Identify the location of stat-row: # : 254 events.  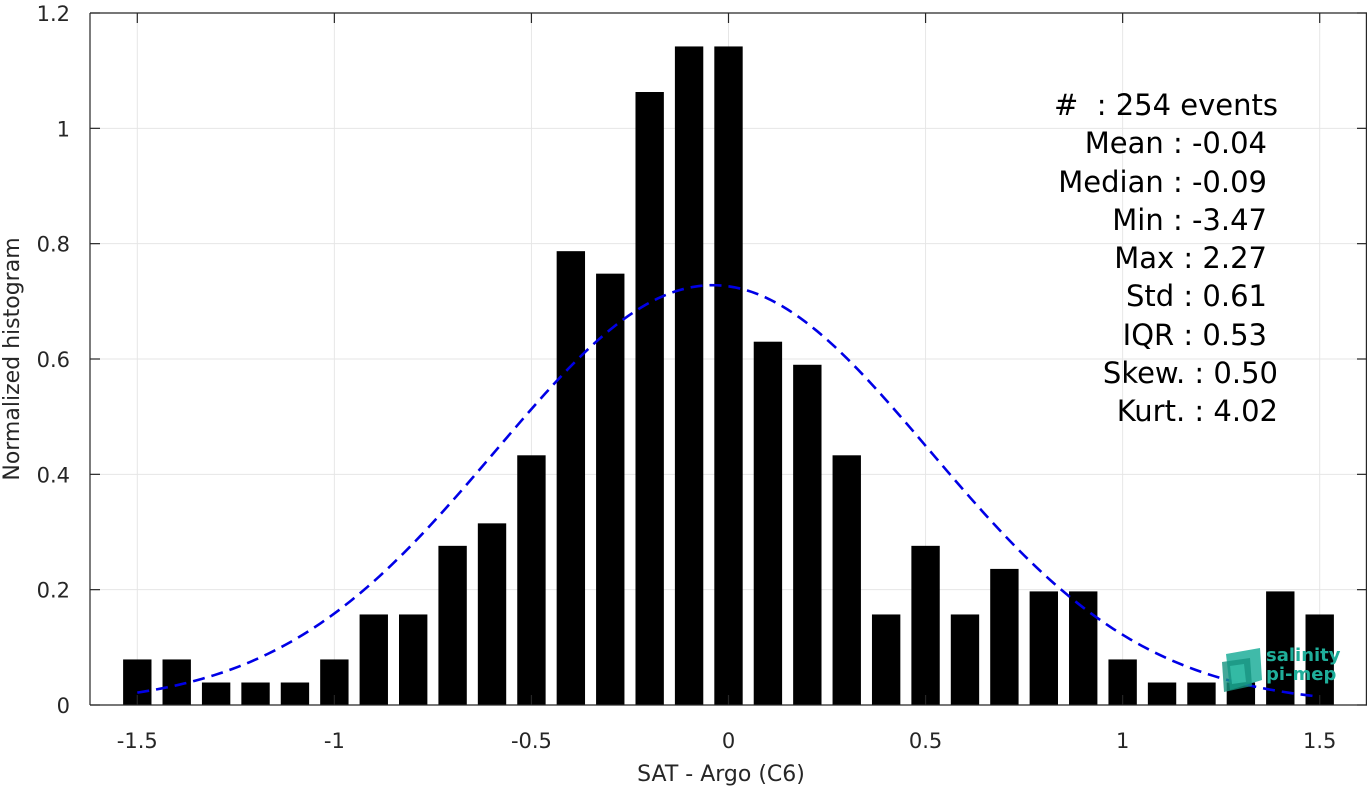
(1139, 105).